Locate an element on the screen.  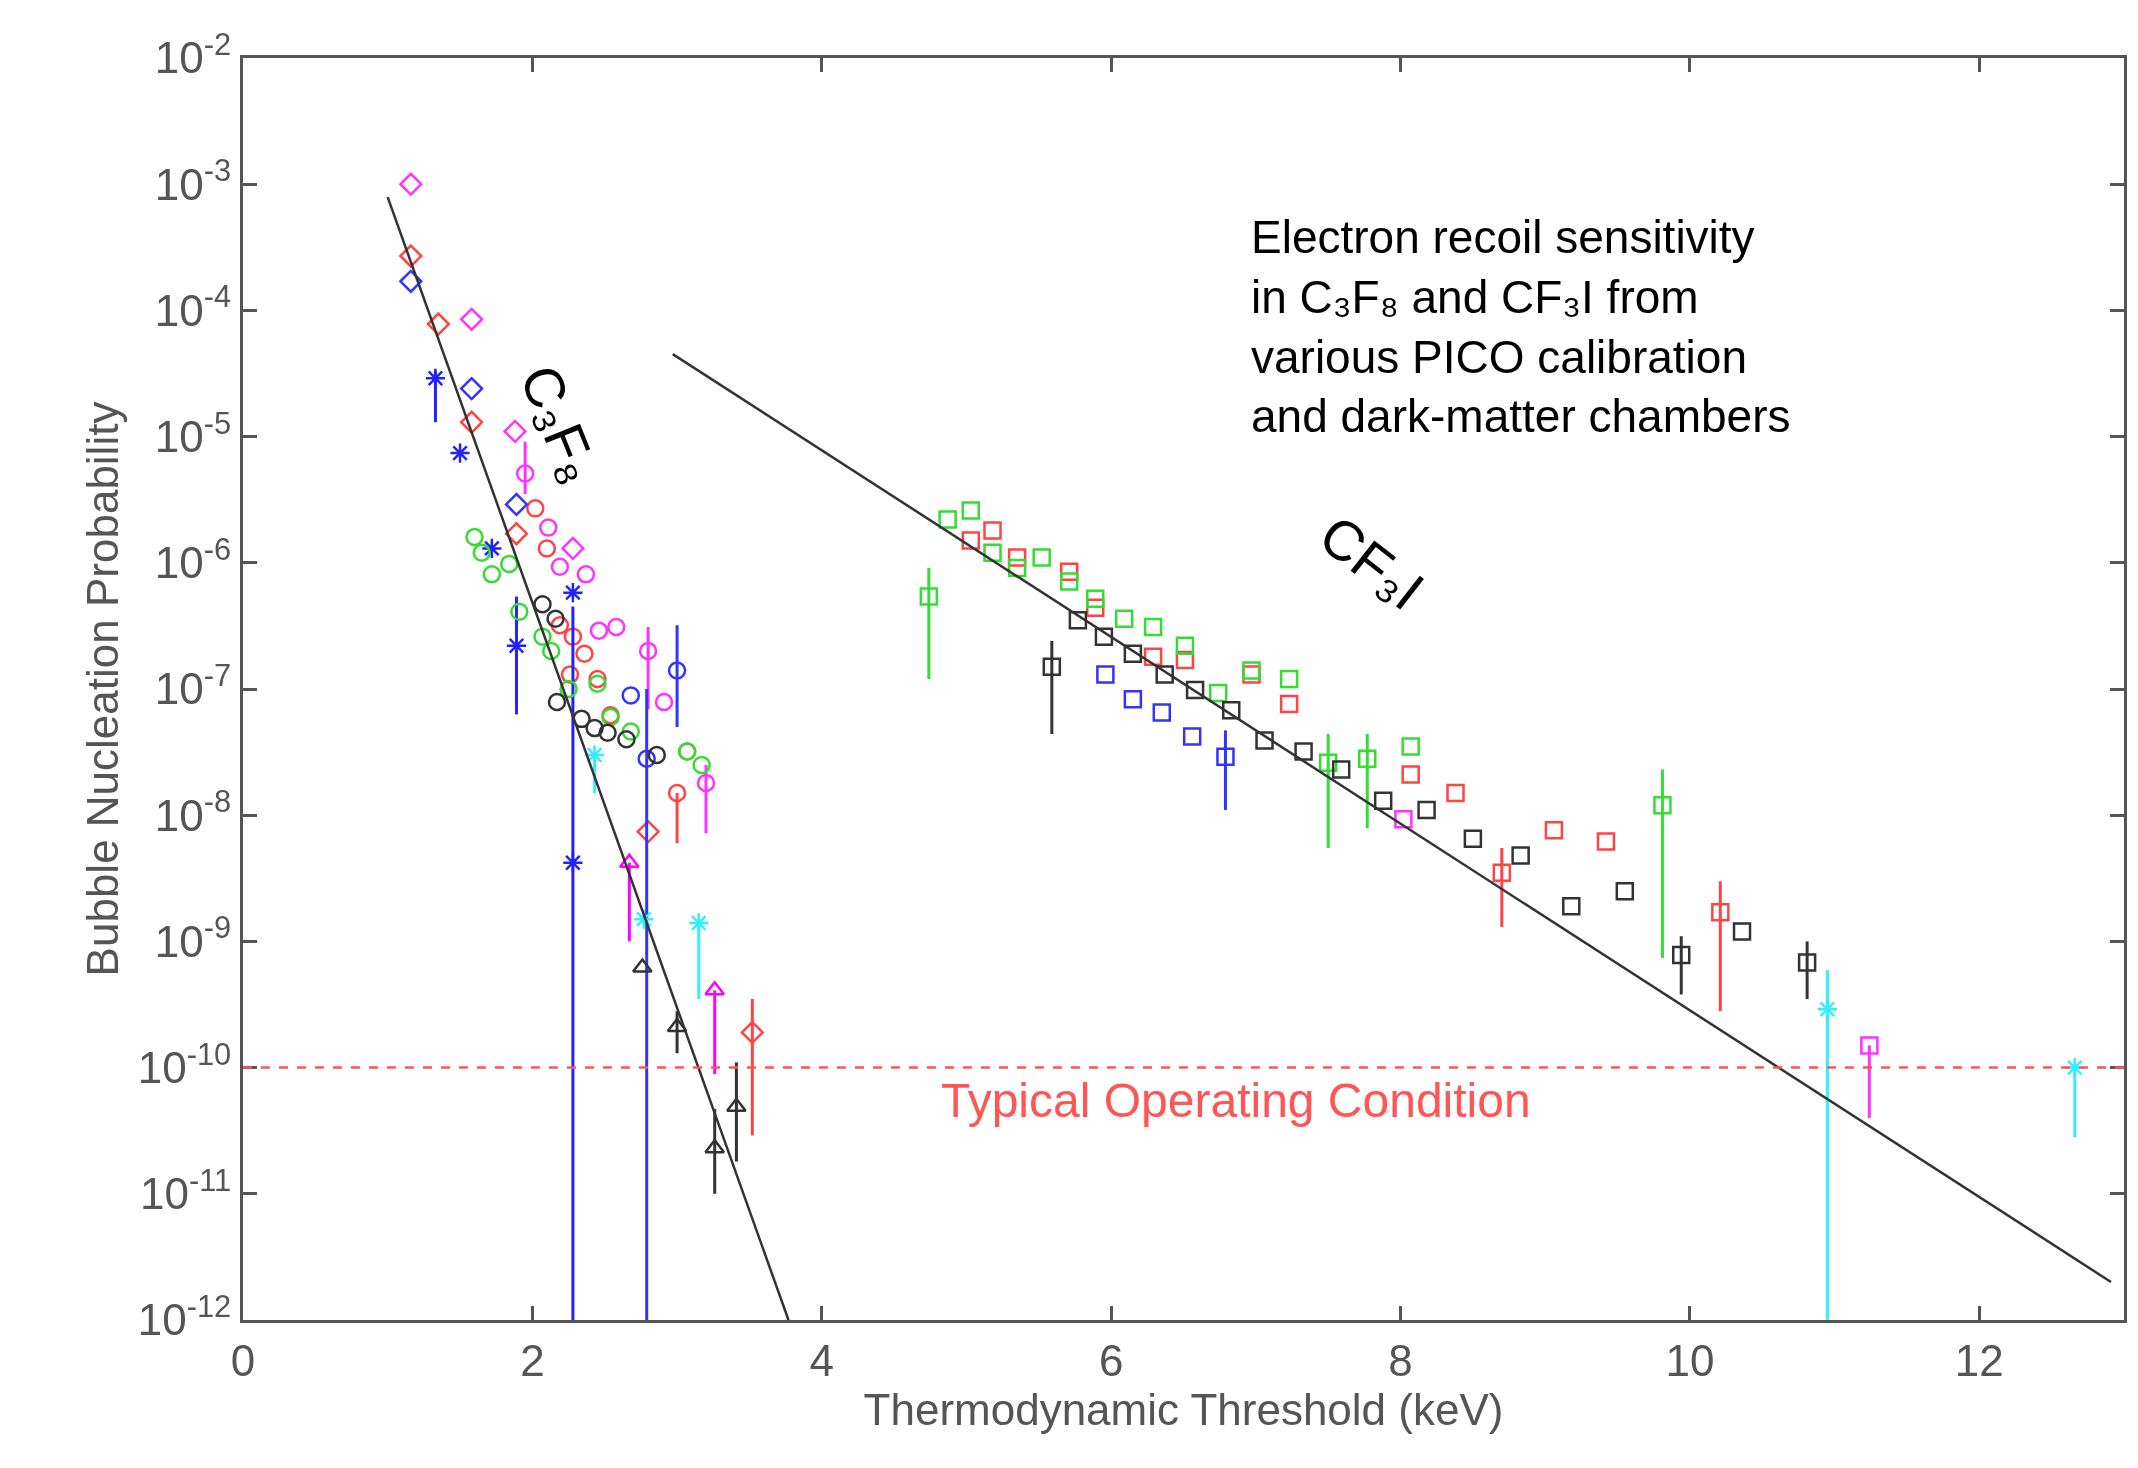
y-tick-label: 10$^{-6}$ is located at coordinates (193, 559).